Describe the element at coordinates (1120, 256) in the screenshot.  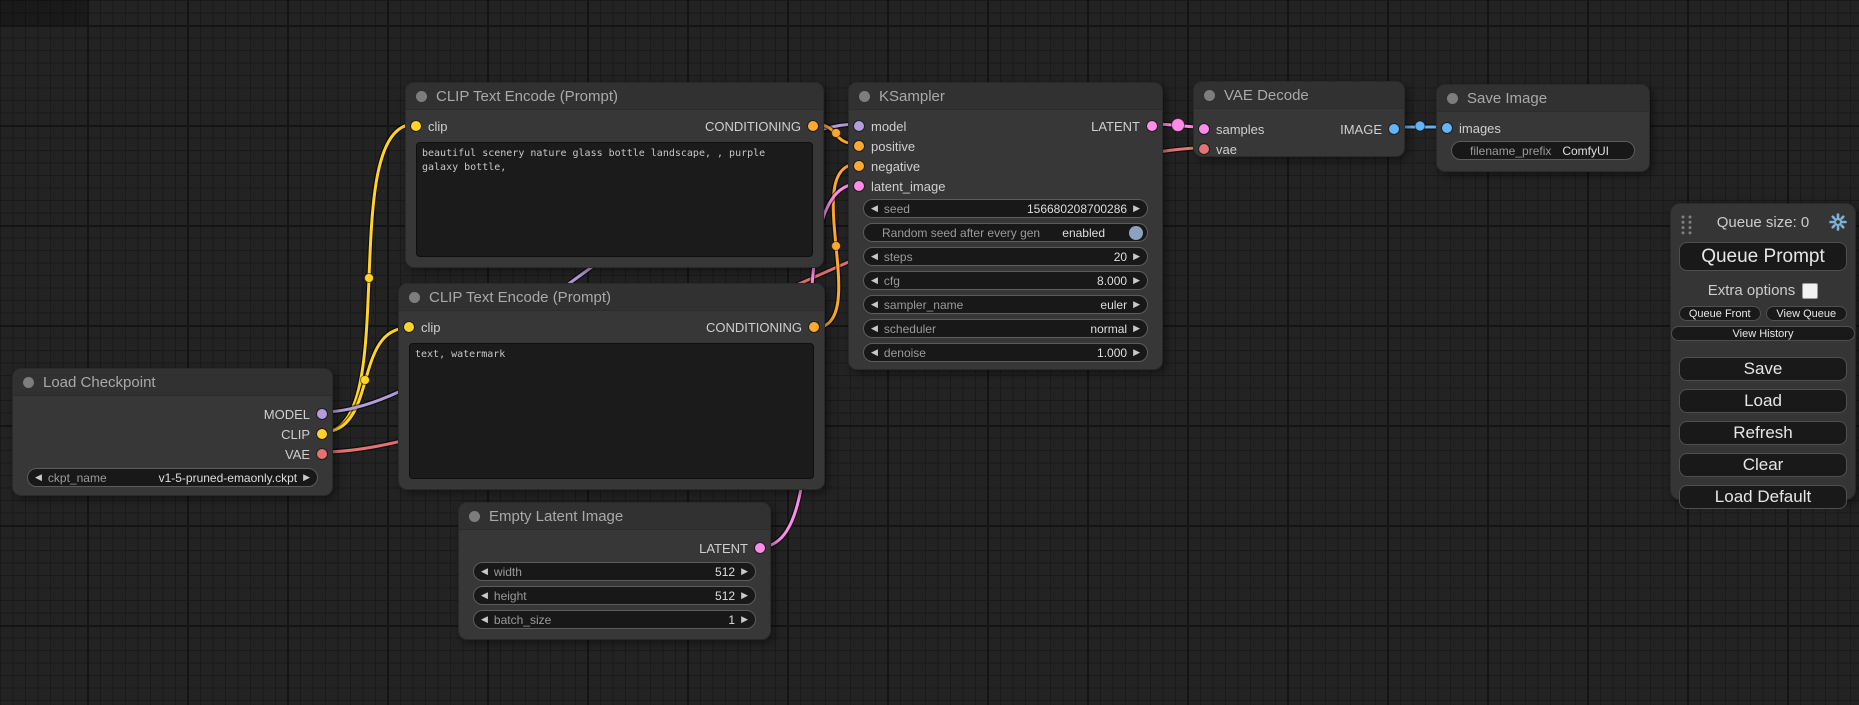
I see `widget-value: 20` at that location.